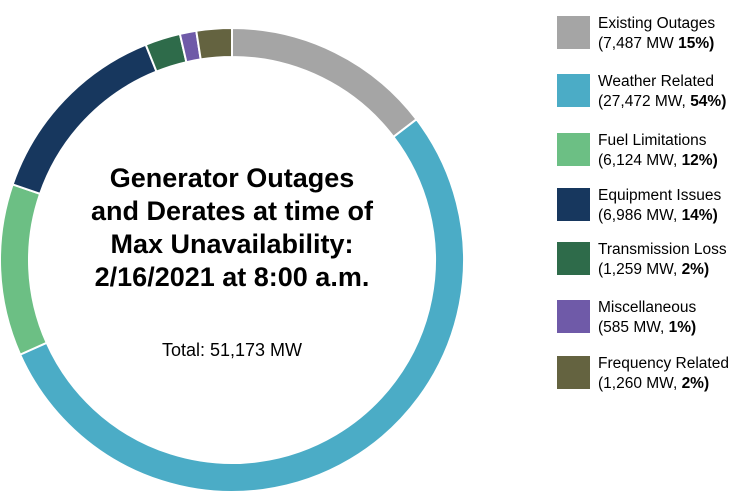 Image resolution: width=749 pixels, height=500 pixels. I want to click on legend-percent: 14%), so click(699, 215).